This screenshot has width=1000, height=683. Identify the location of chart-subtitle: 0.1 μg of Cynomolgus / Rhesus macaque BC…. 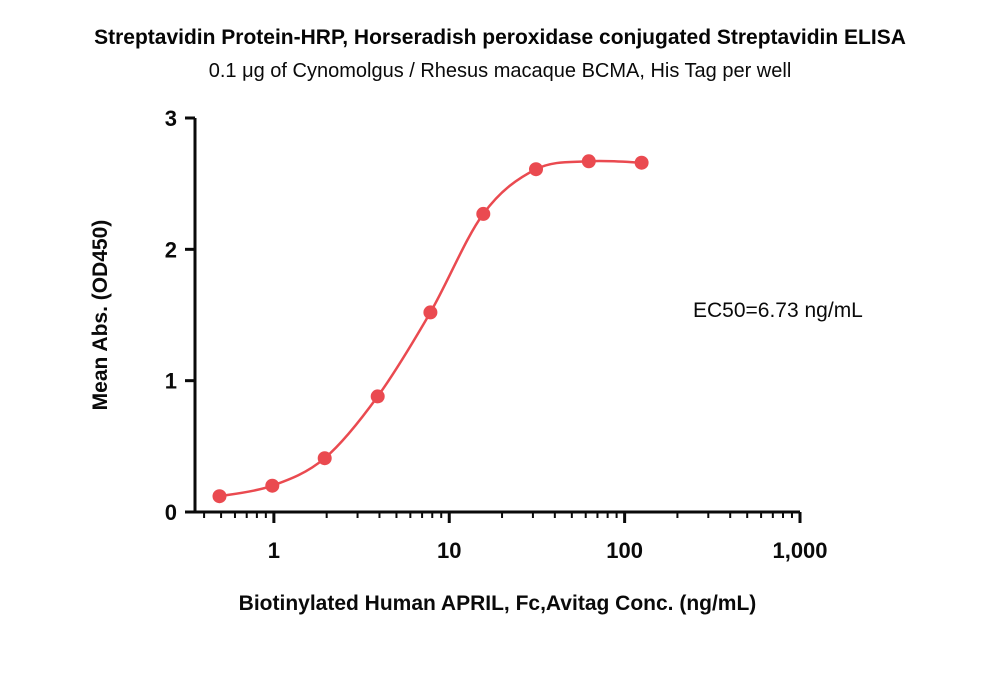
(500, 71).